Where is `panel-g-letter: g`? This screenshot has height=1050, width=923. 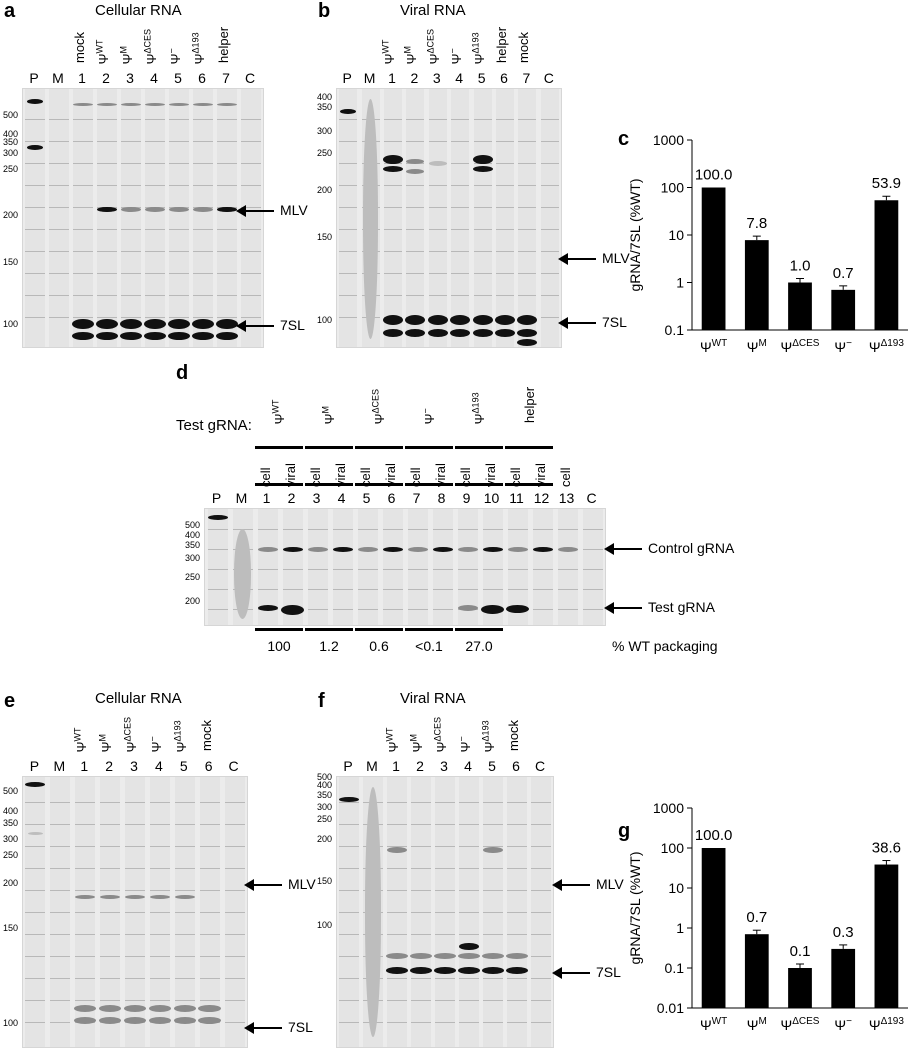 panel-g-letter: g is located at coordinates (624, 831).